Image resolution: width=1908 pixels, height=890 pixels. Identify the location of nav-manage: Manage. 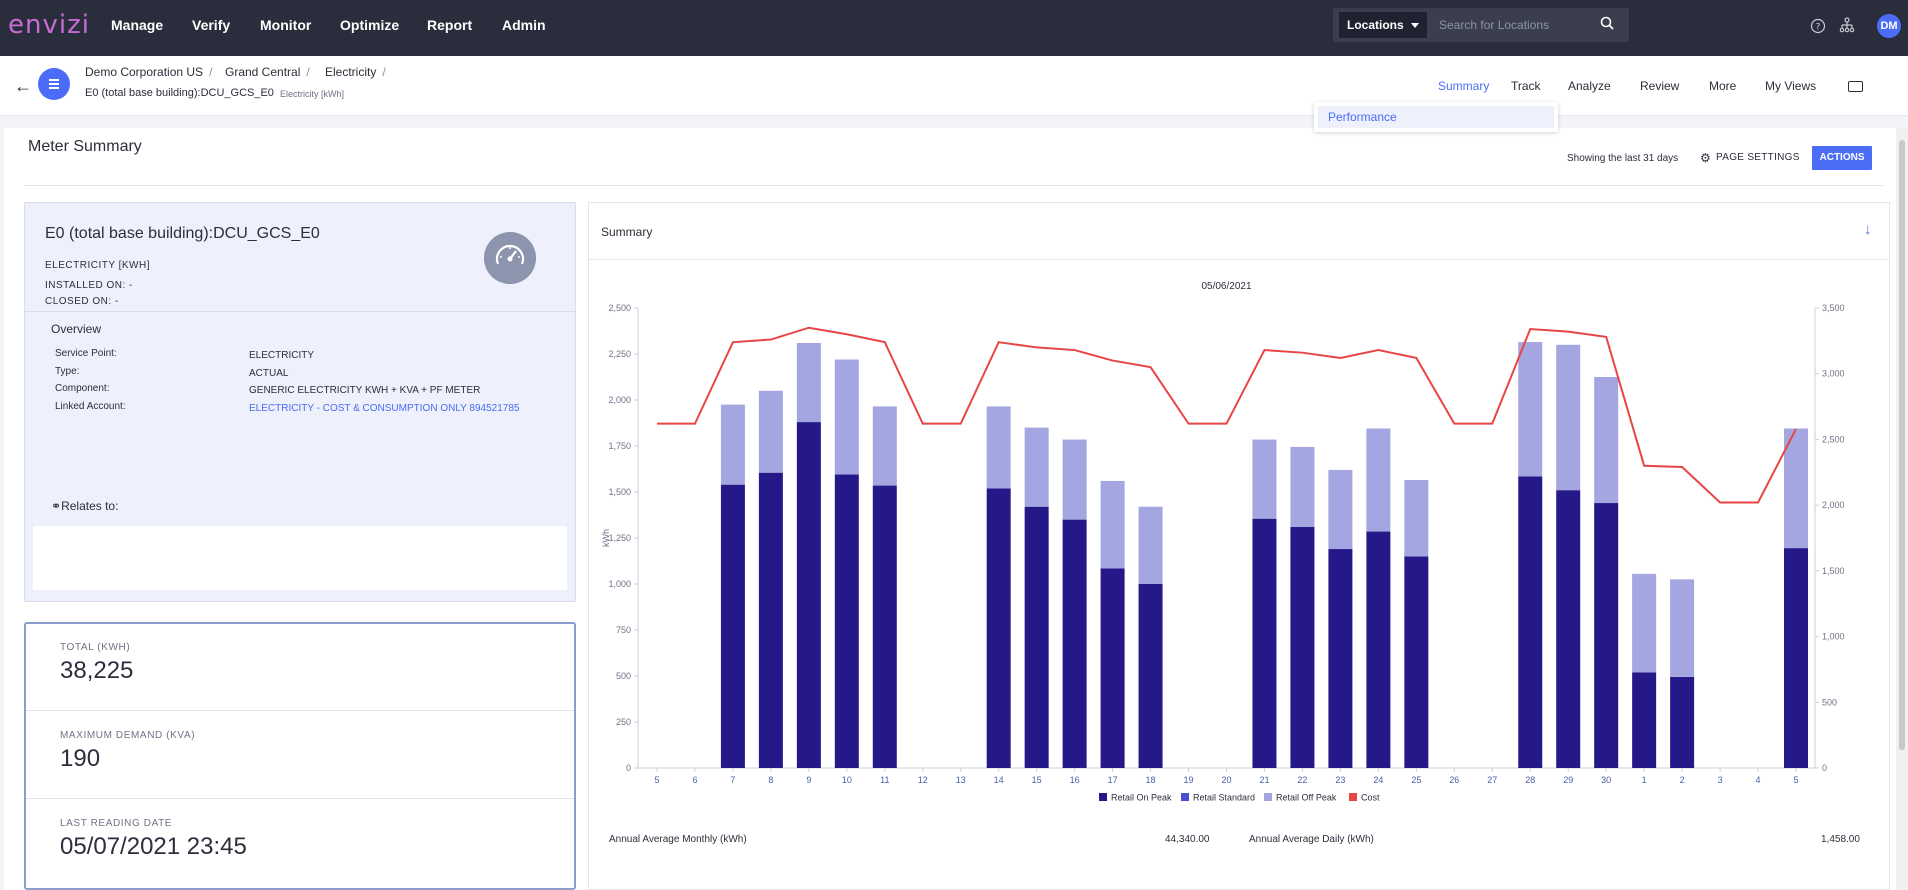
(137, 25).